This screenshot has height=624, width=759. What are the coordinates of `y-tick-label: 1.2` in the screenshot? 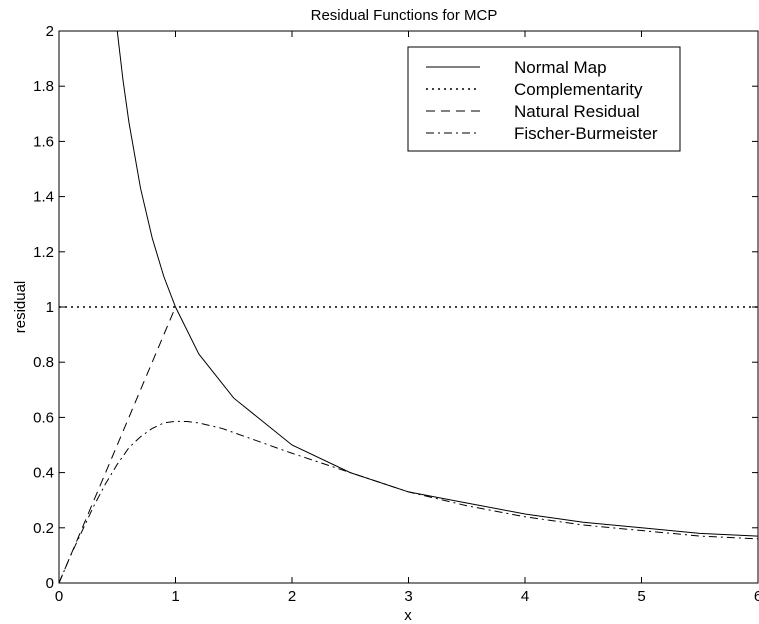 It's located at (43, 252).